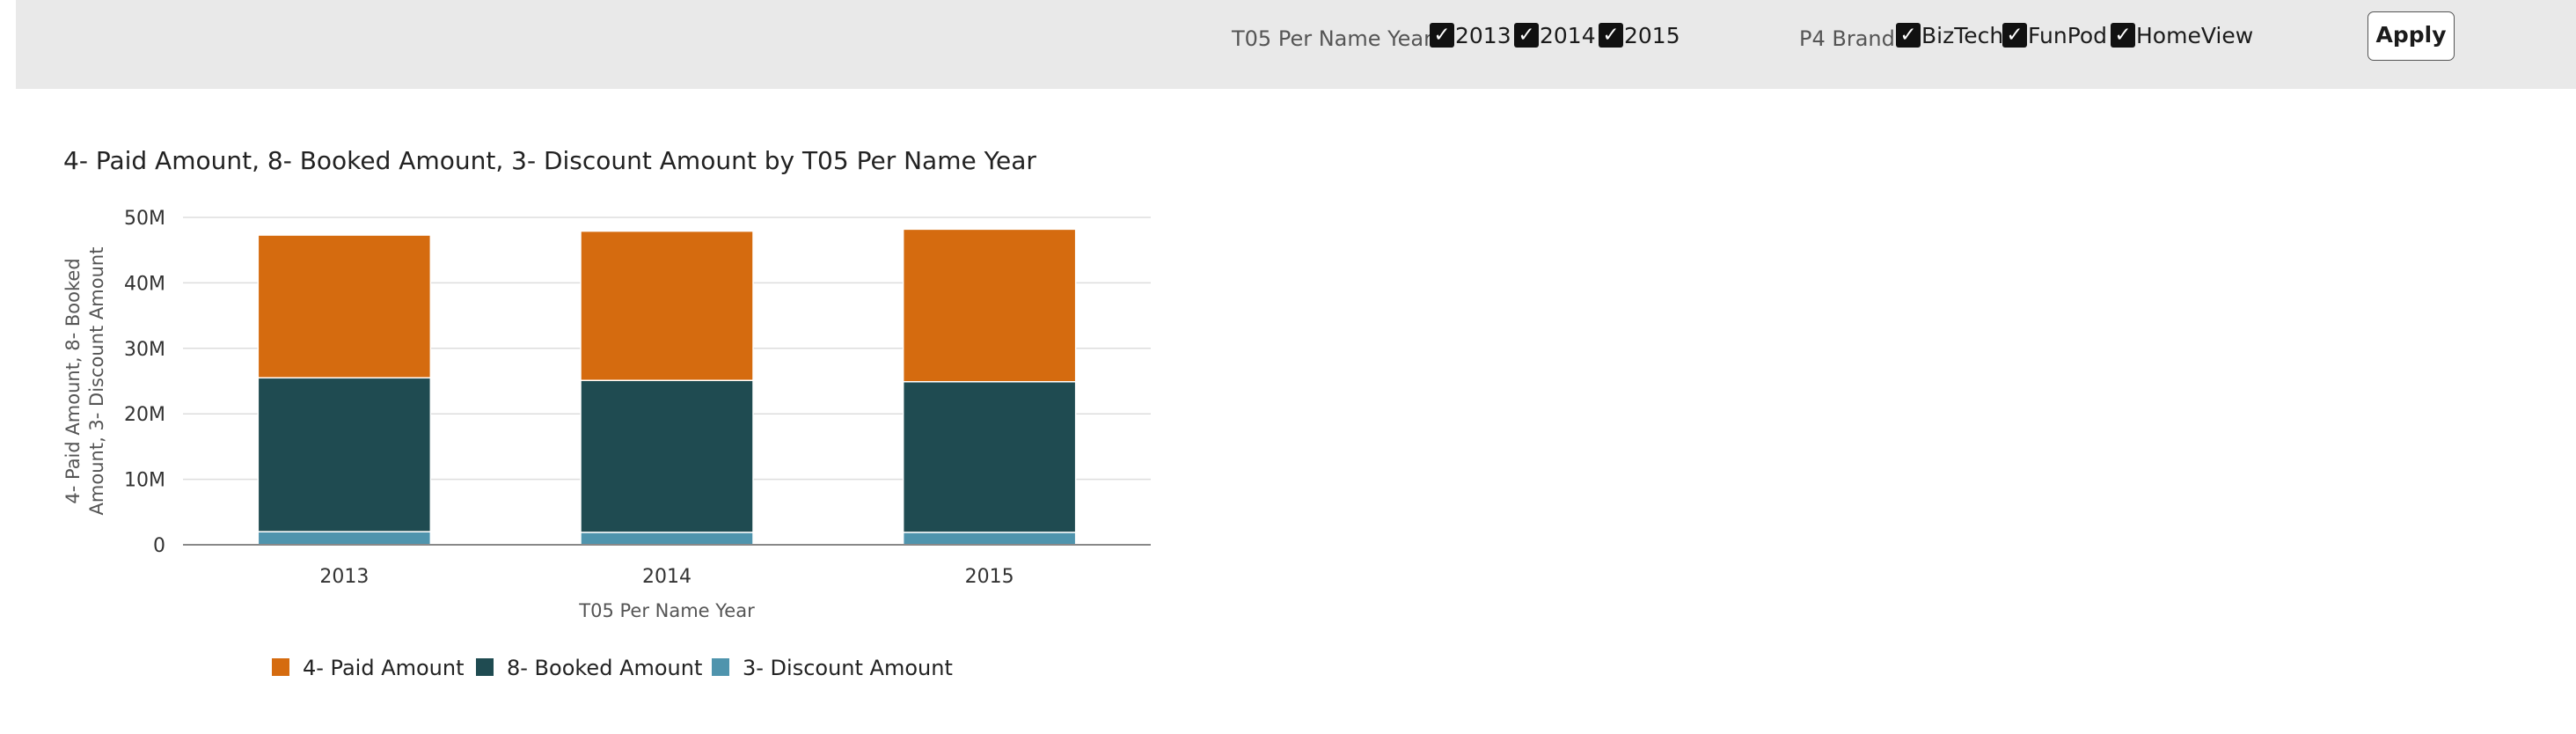  What do you see at coordinates (1652, 35) in the screenshot?
I see `checkbox-label: 2015` at bounding box center [1652, 35].